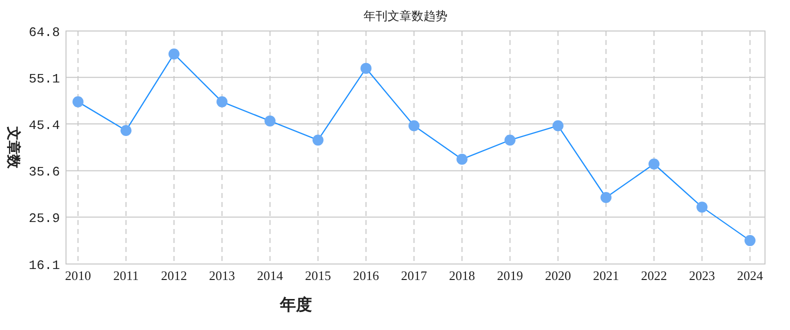 The width and height of the screenshot is (790, 330). I want to click on x-tick-label: 2017, so click(414, 275).